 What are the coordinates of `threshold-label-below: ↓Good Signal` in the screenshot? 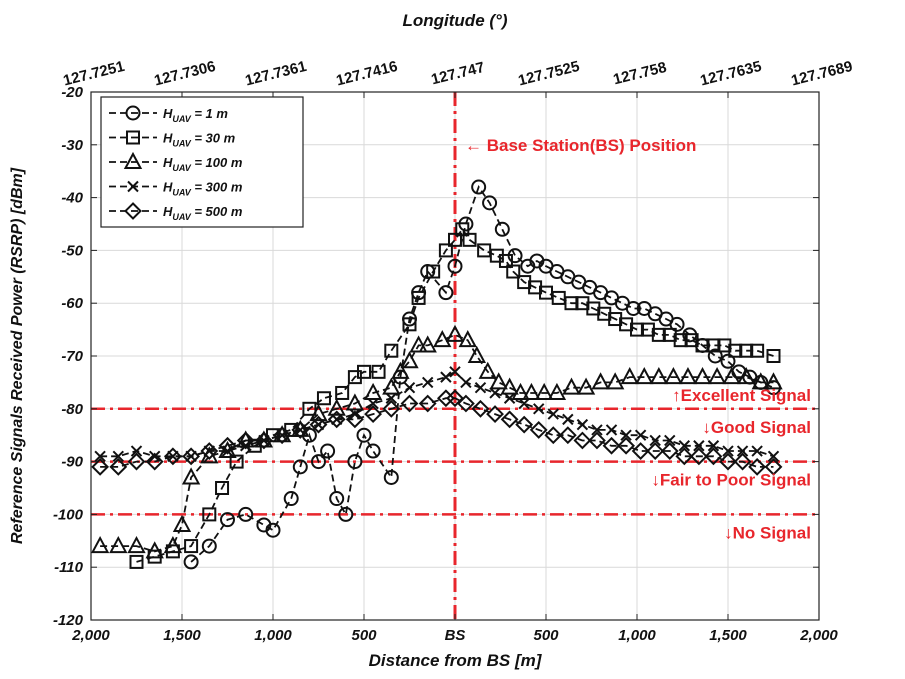 It's located at (756, 427).